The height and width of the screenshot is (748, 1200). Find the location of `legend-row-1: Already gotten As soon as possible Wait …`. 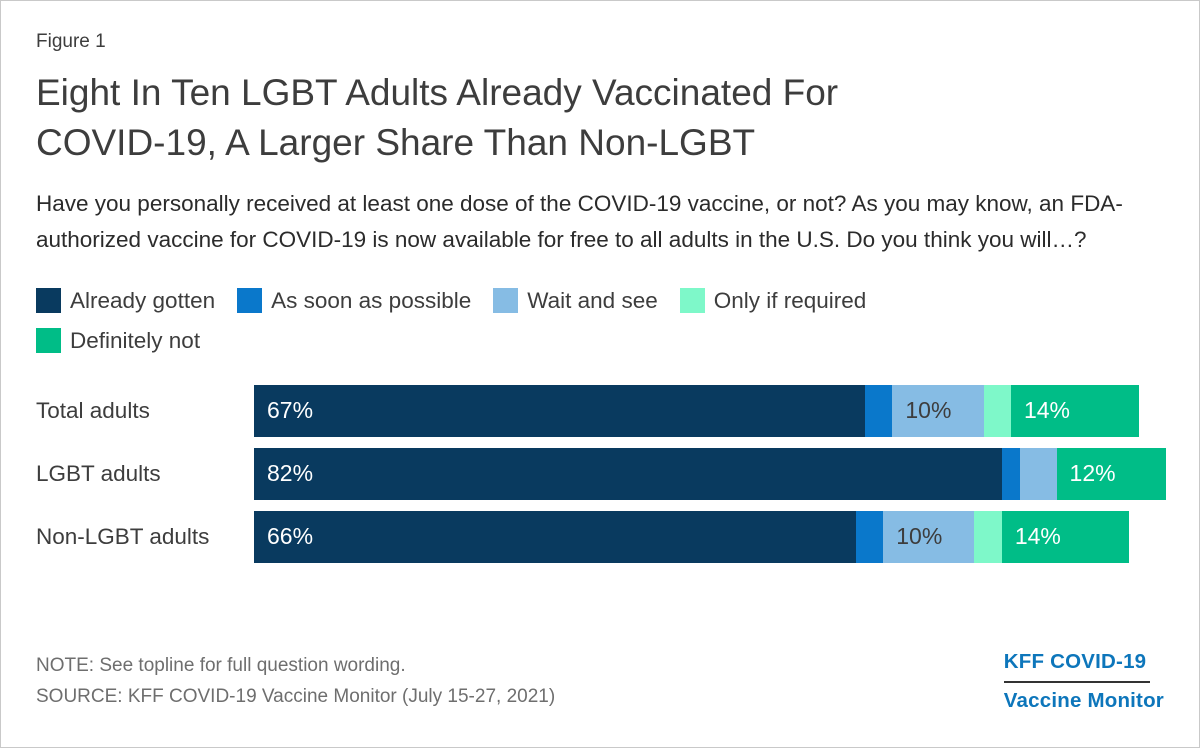

legend-row-1: Already gotten As soon as possible Wait … is located at coordinates (600, 301).